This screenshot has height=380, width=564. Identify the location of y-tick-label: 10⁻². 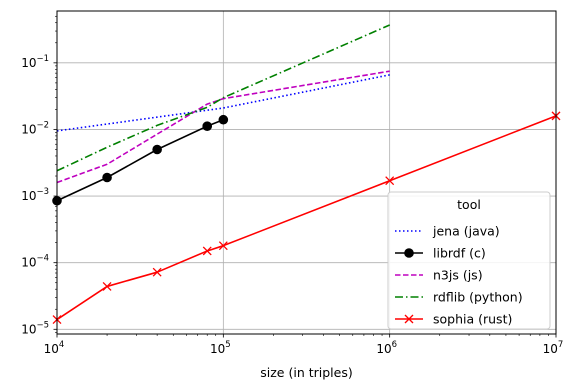
(35, 128).